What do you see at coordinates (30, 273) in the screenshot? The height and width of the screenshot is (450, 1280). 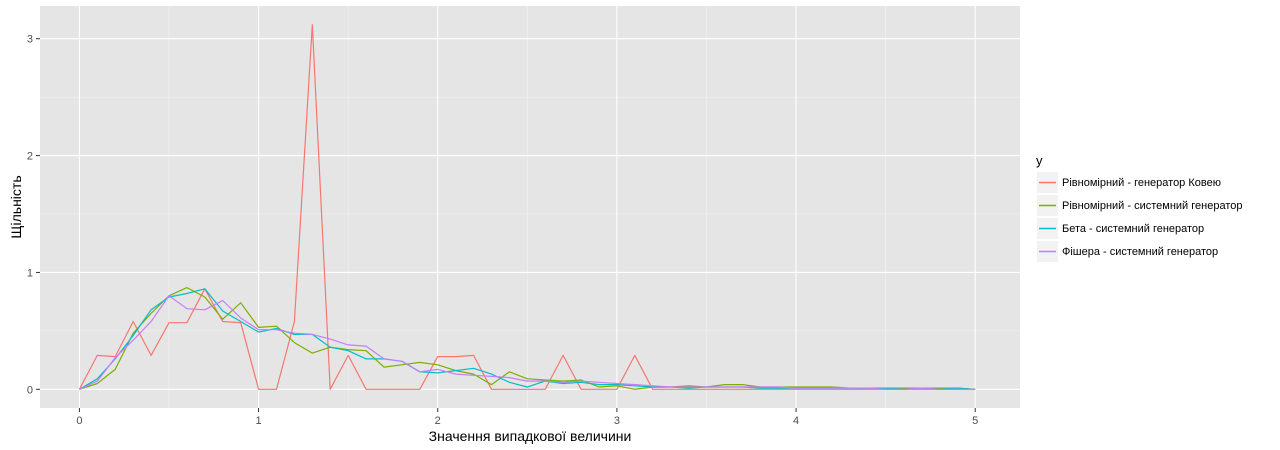 I see `y-tick-label: 1` at bounding box center [30, 273].